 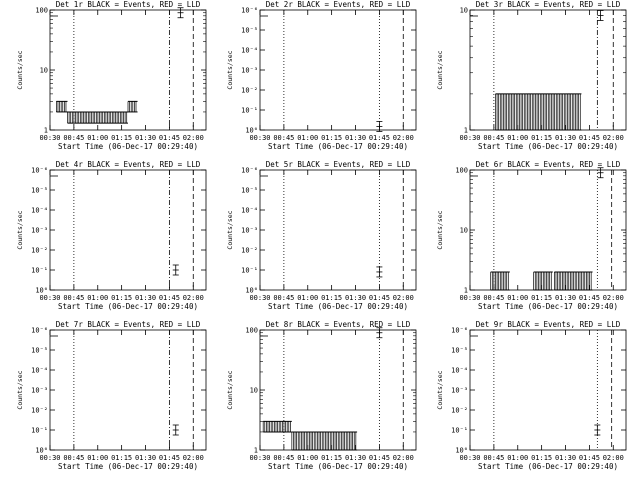 What do you see at coordinates (548, 324) in the screenshot?
I see `panel-title: Det 9r BLACK = Events, RED = LLD` at bounding box center [548, 324].